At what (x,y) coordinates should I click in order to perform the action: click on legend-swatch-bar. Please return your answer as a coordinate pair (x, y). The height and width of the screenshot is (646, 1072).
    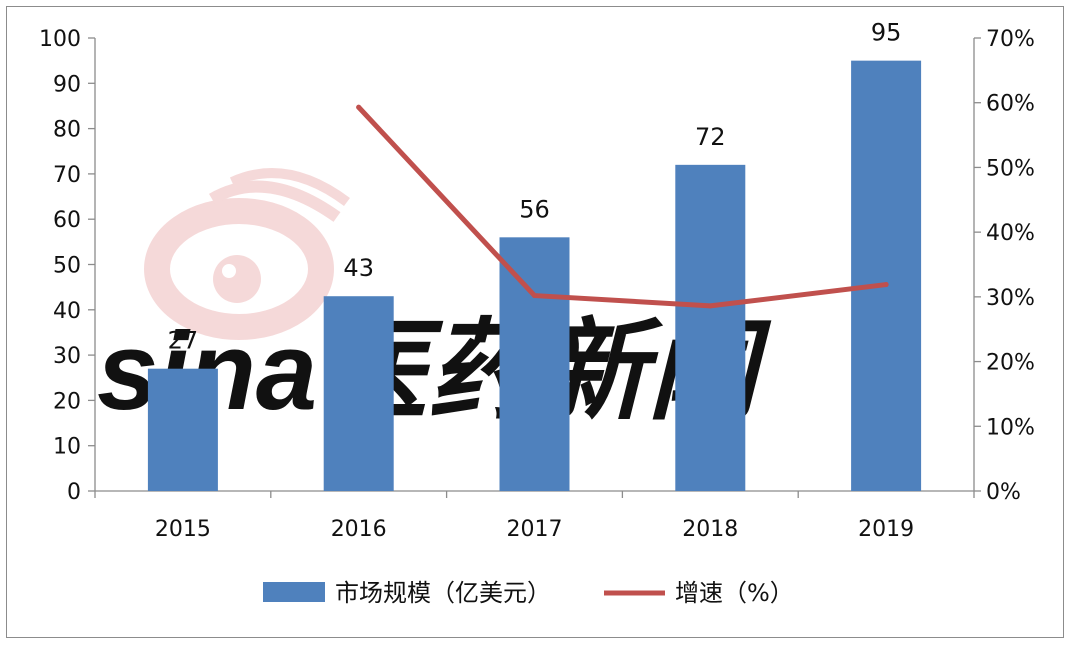
    Looking at the image, I should click on (294, 592).